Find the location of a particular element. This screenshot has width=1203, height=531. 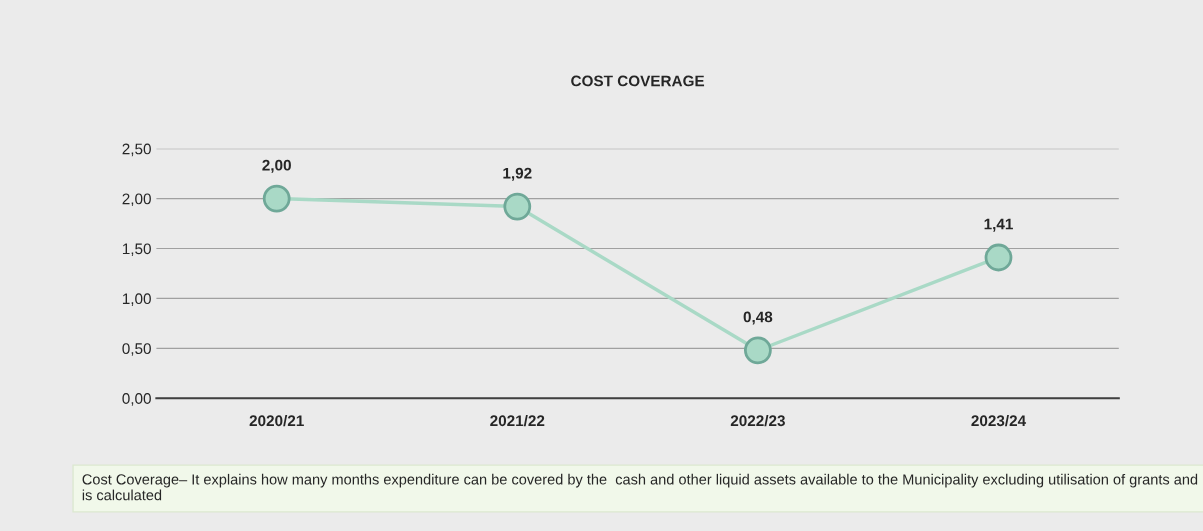

x-tick-label: 2021/22 is located at coordinates (517, 420).